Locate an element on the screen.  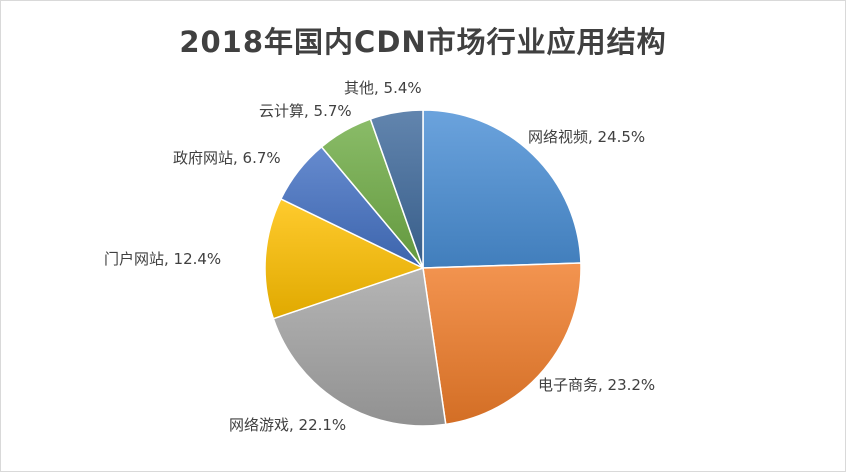
slice-label-6: 云计算, 5.7% is located at coordinates (305, 111).